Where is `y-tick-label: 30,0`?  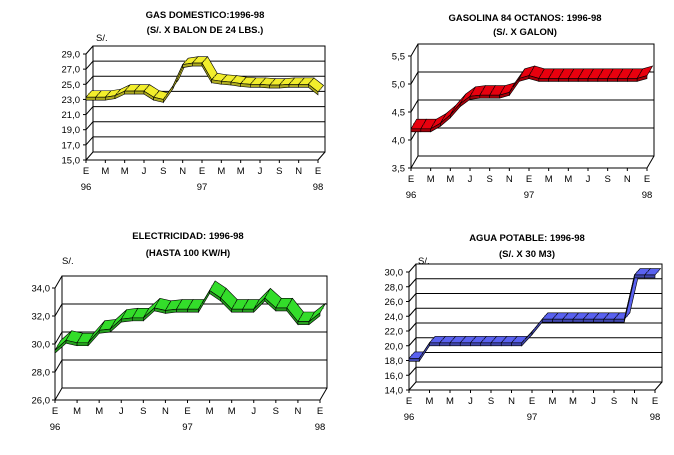
y-tick-label: 30,0 is located at coordinates (394, 273).